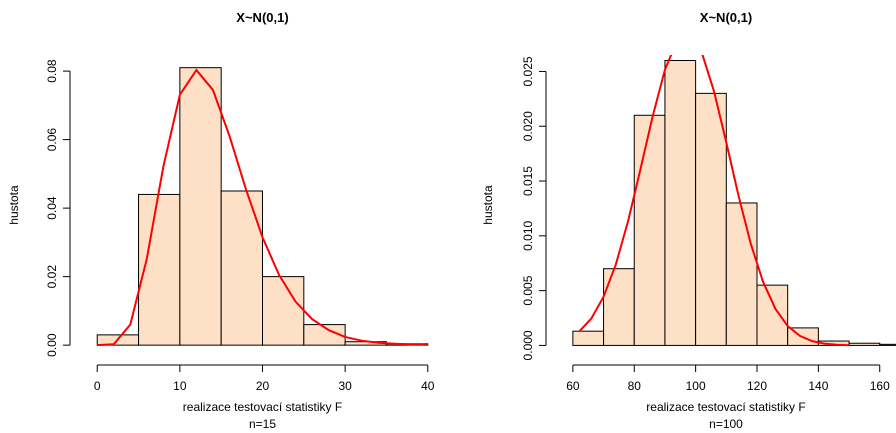 This screenshot has width=896, height=433. Describe the element at coordinates (345, 386) in the screenshot. I see `x-tick-label: 30` at that location.